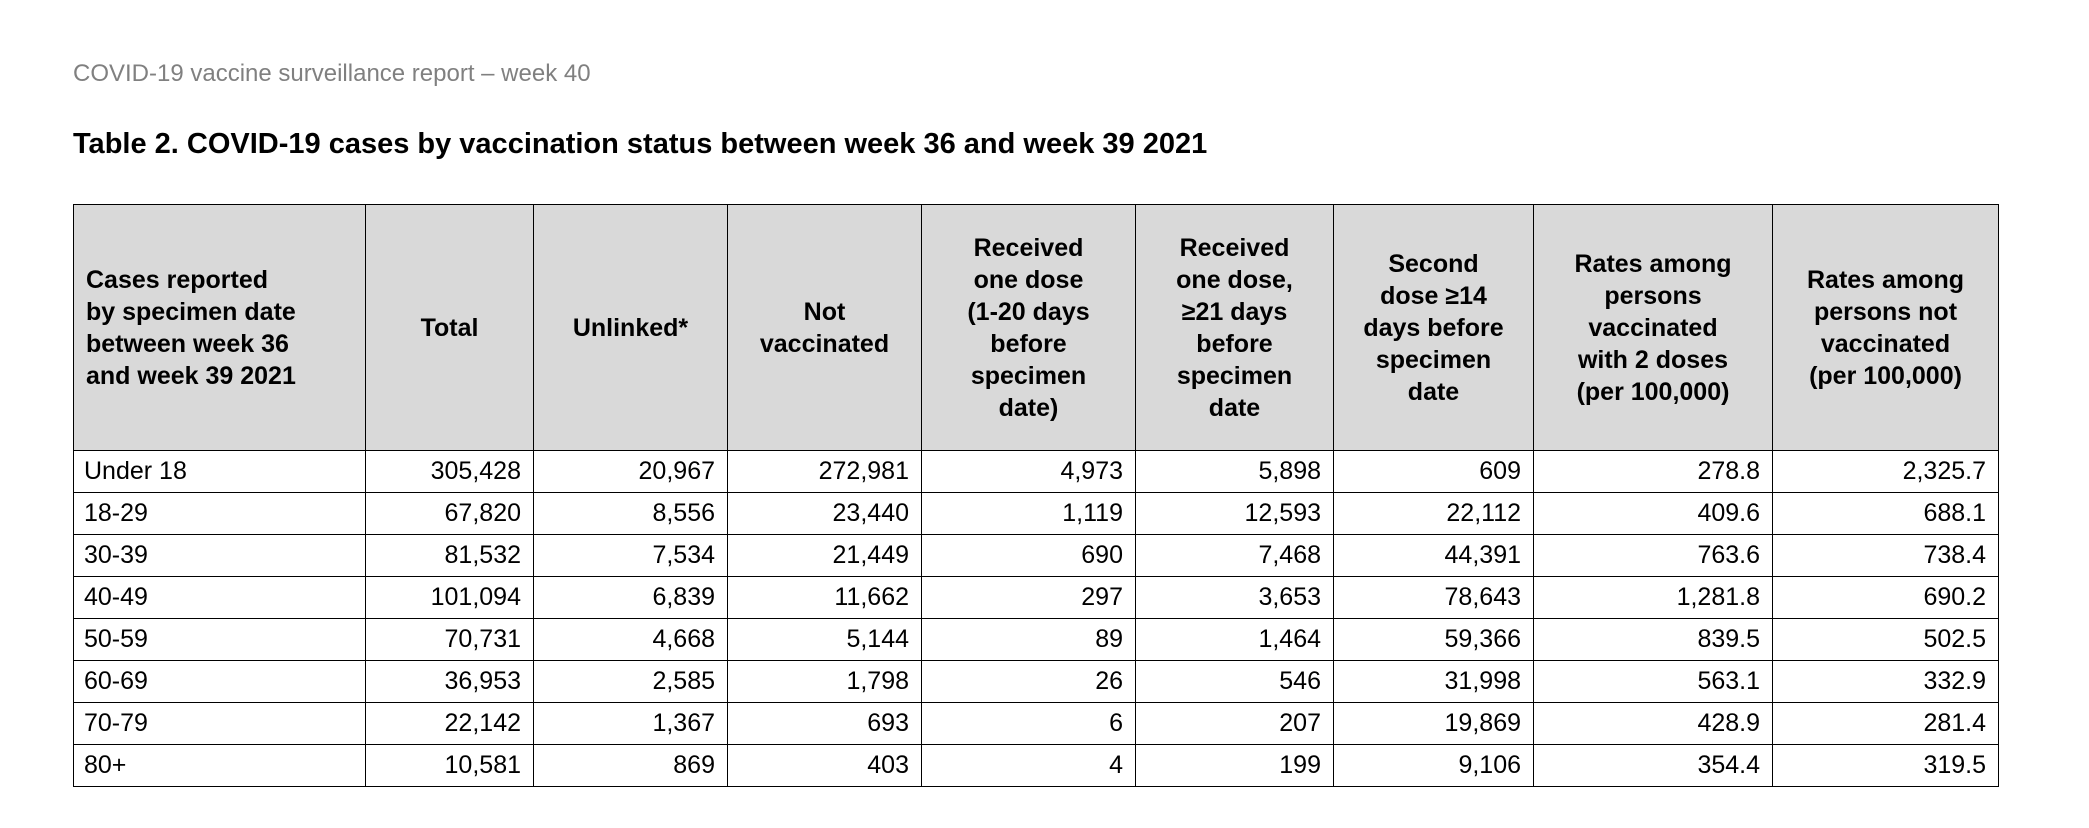  I want to click on cell-value: 31,998, so click(1433, 681).